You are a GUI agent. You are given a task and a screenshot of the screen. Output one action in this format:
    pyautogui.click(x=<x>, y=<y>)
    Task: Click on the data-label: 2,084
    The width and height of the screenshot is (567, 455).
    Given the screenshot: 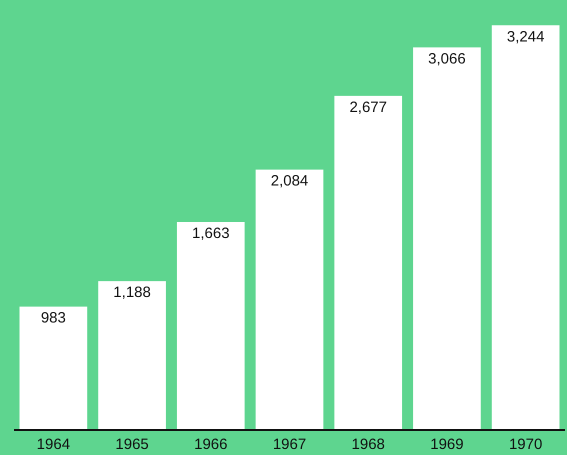 What is the action you would take?
    pyautogui.click(x=289, y=181)
    